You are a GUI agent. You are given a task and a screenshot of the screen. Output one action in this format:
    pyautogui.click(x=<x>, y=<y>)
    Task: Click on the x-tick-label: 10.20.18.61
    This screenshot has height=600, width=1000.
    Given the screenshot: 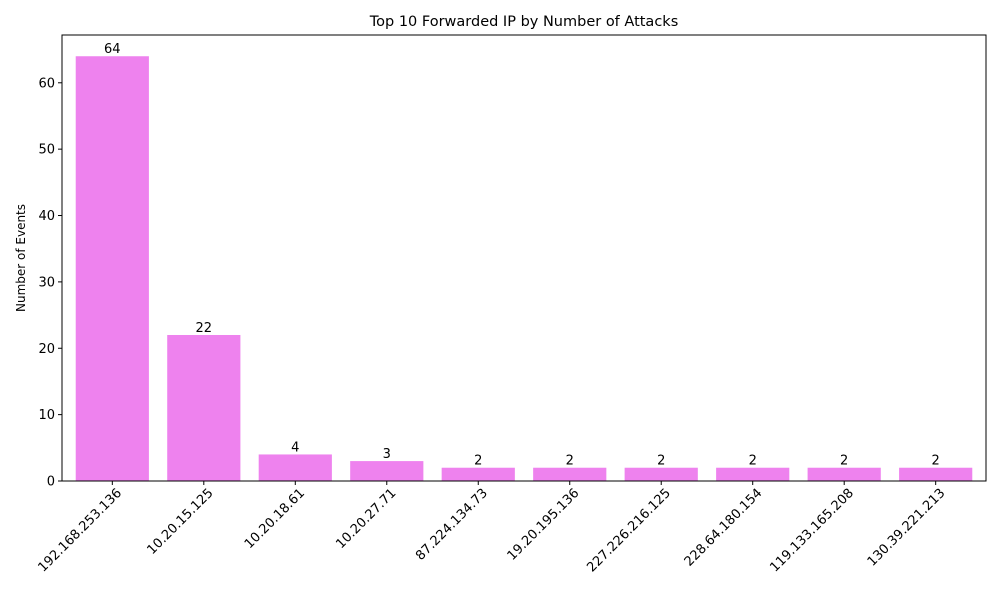 What is the action you would take?
    pyautogui.click(x=275, y=519)
    